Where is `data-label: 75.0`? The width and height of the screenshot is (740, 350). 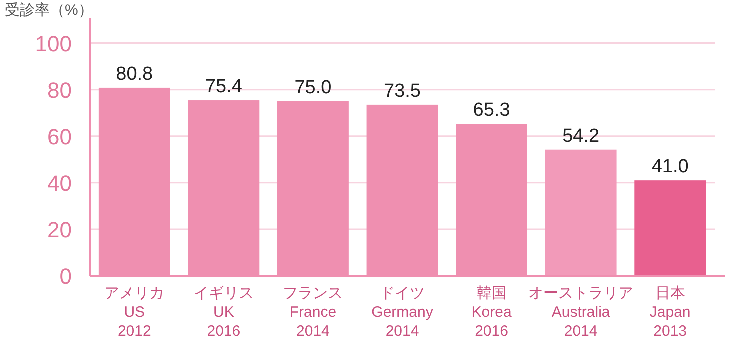 data-label: 75.0 is located at coordinates (313, 87).